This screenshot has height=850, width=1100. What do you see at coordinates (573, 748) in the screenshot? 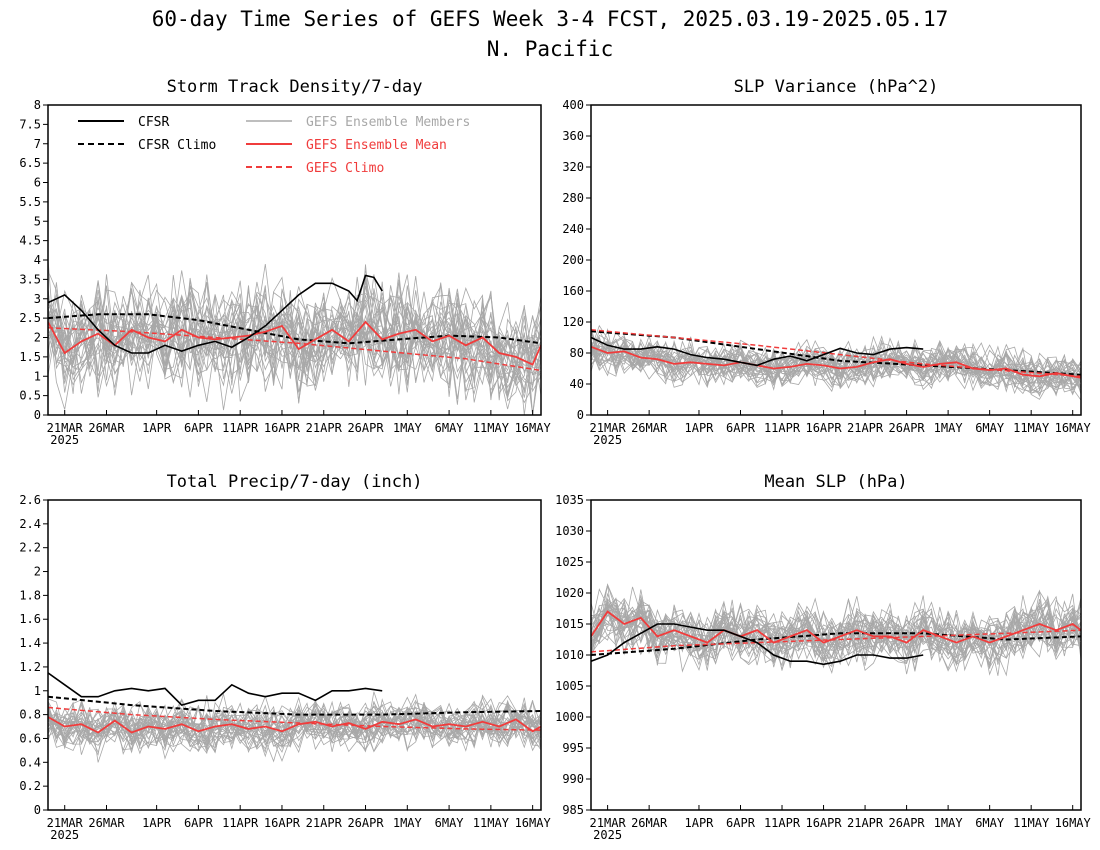
I see `y-tick-label: 995` at bounding box center [573, 748].